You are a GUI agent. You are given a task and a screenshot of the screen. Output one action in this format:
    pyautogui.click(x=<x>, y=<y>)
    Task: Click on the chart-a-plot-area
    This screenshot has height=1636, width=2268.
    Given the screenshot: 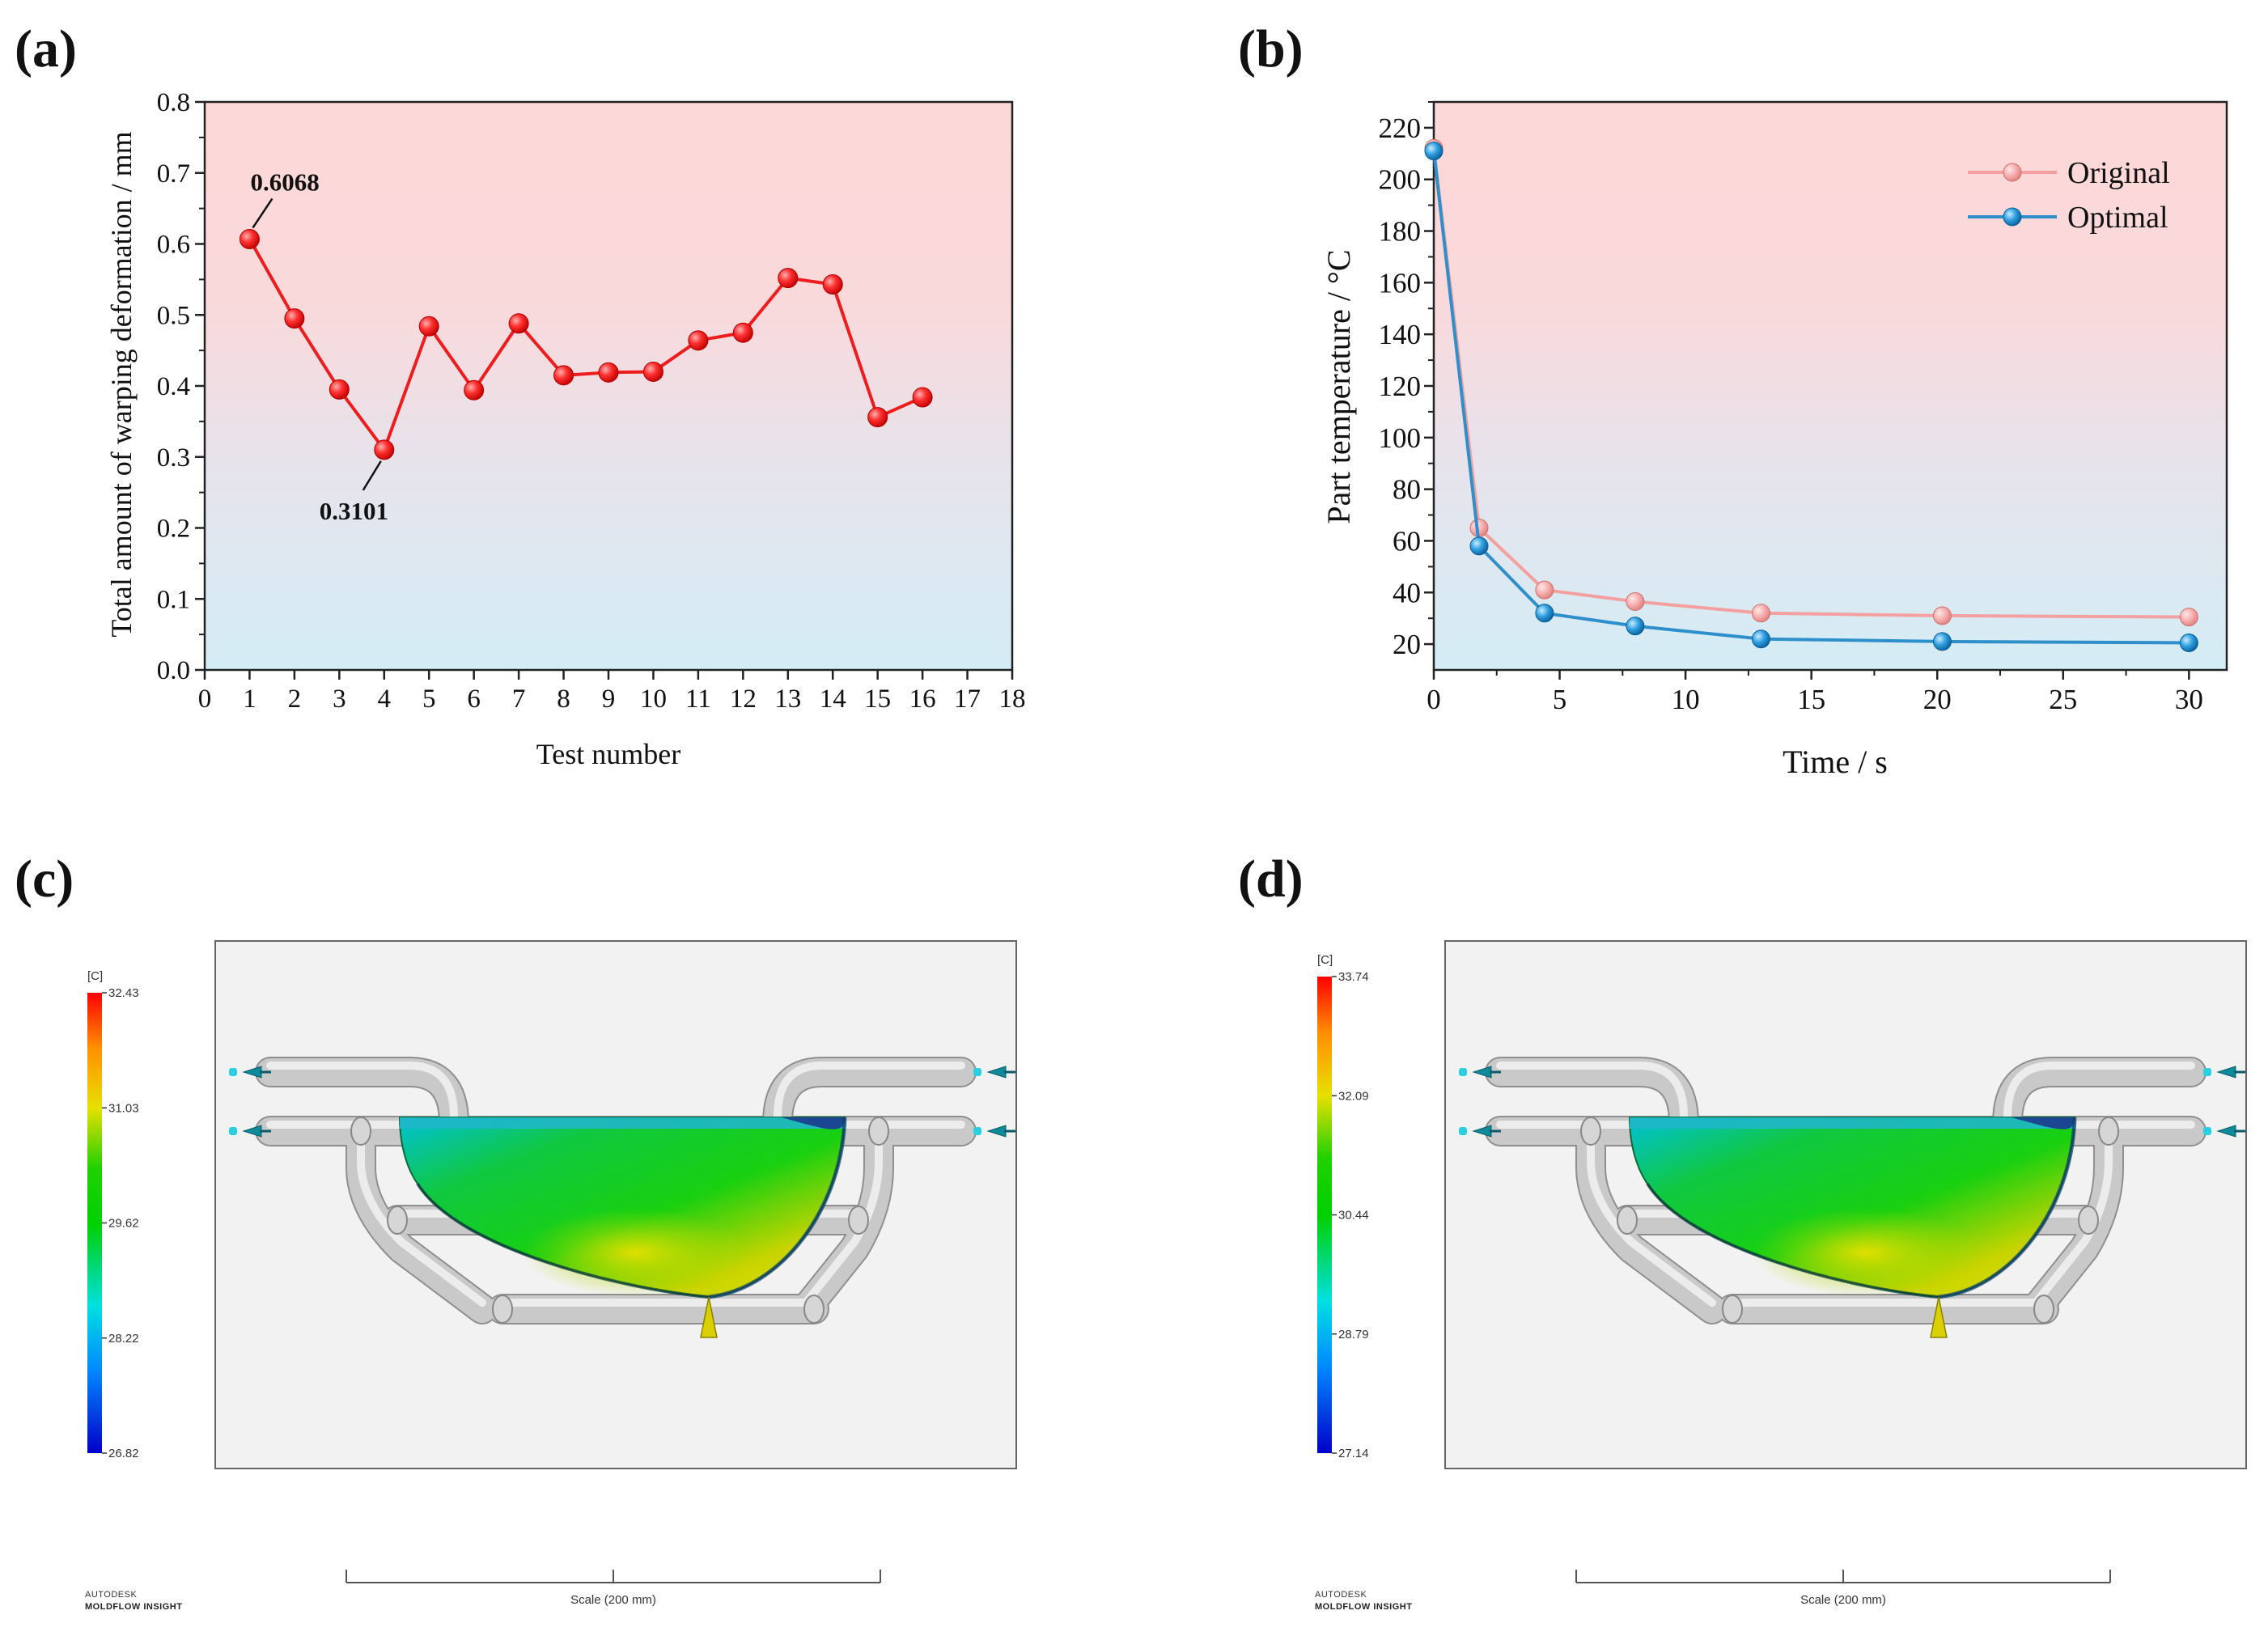 What is the action you would take?
    pyautogui.click(x=608, y=386)
    